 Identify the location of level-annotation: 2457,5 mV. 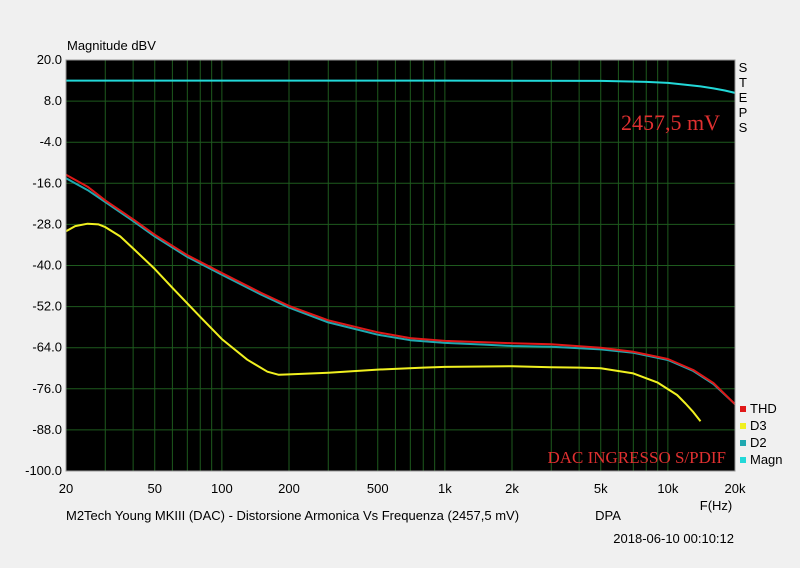
(670, 122).